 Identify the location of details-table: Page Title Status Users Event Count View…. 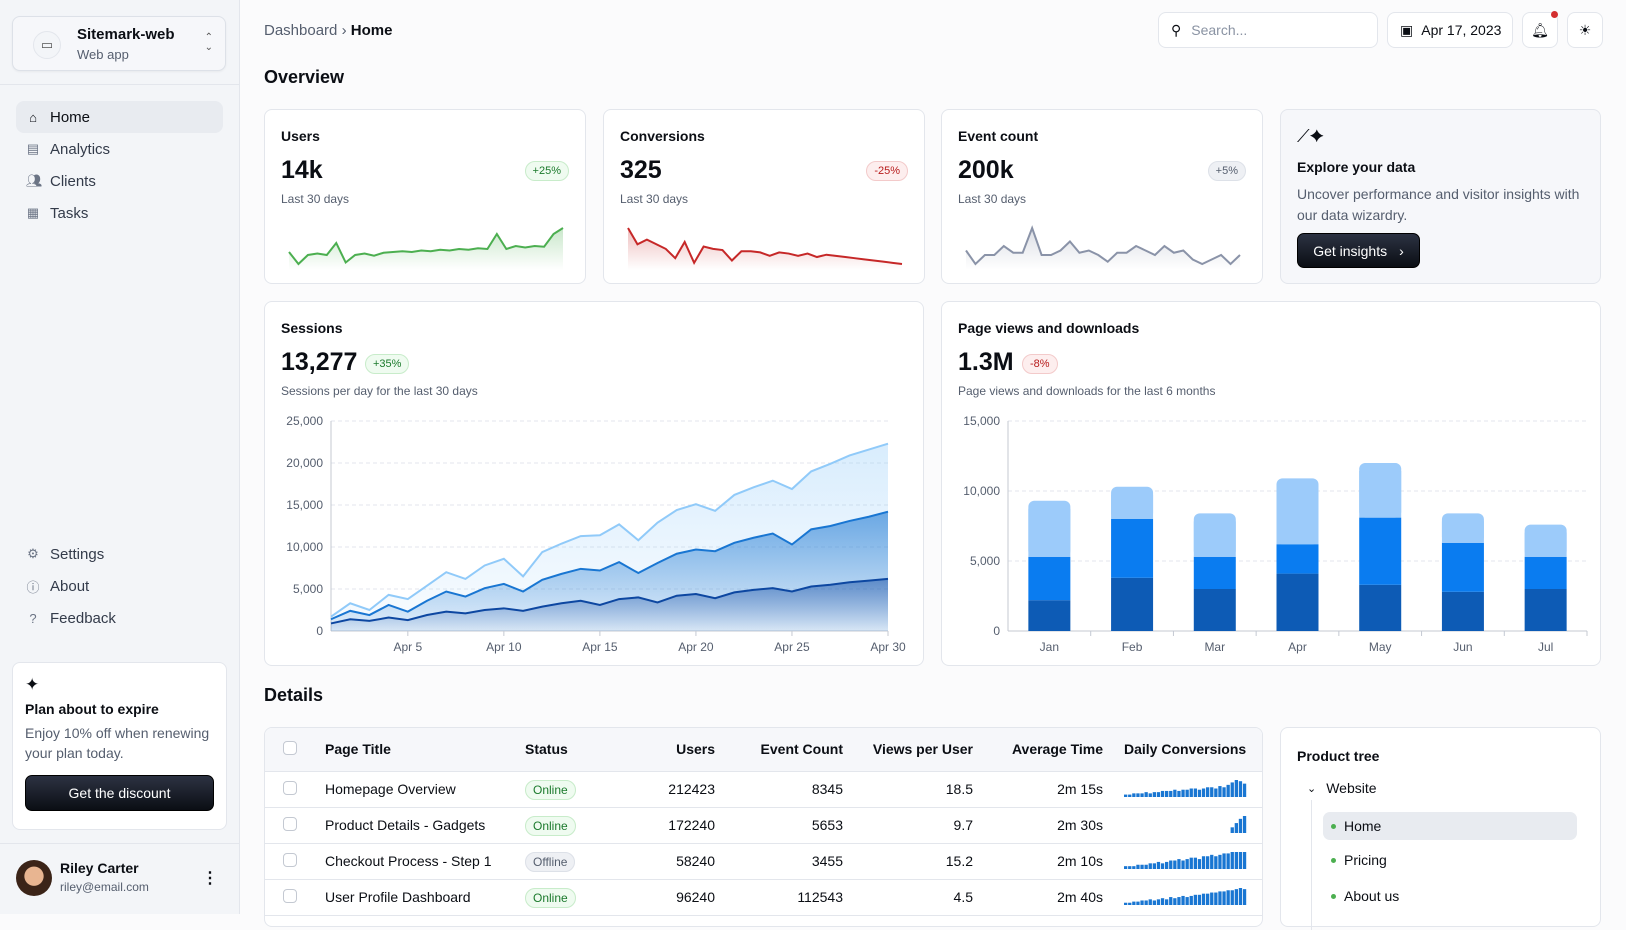
(763, 827).